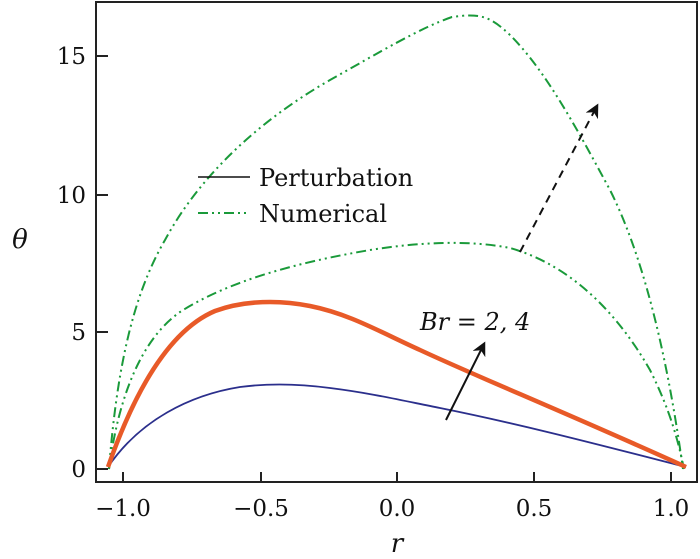  I want to click on br-annotation: Br = 2, 4, so click(474, 322).